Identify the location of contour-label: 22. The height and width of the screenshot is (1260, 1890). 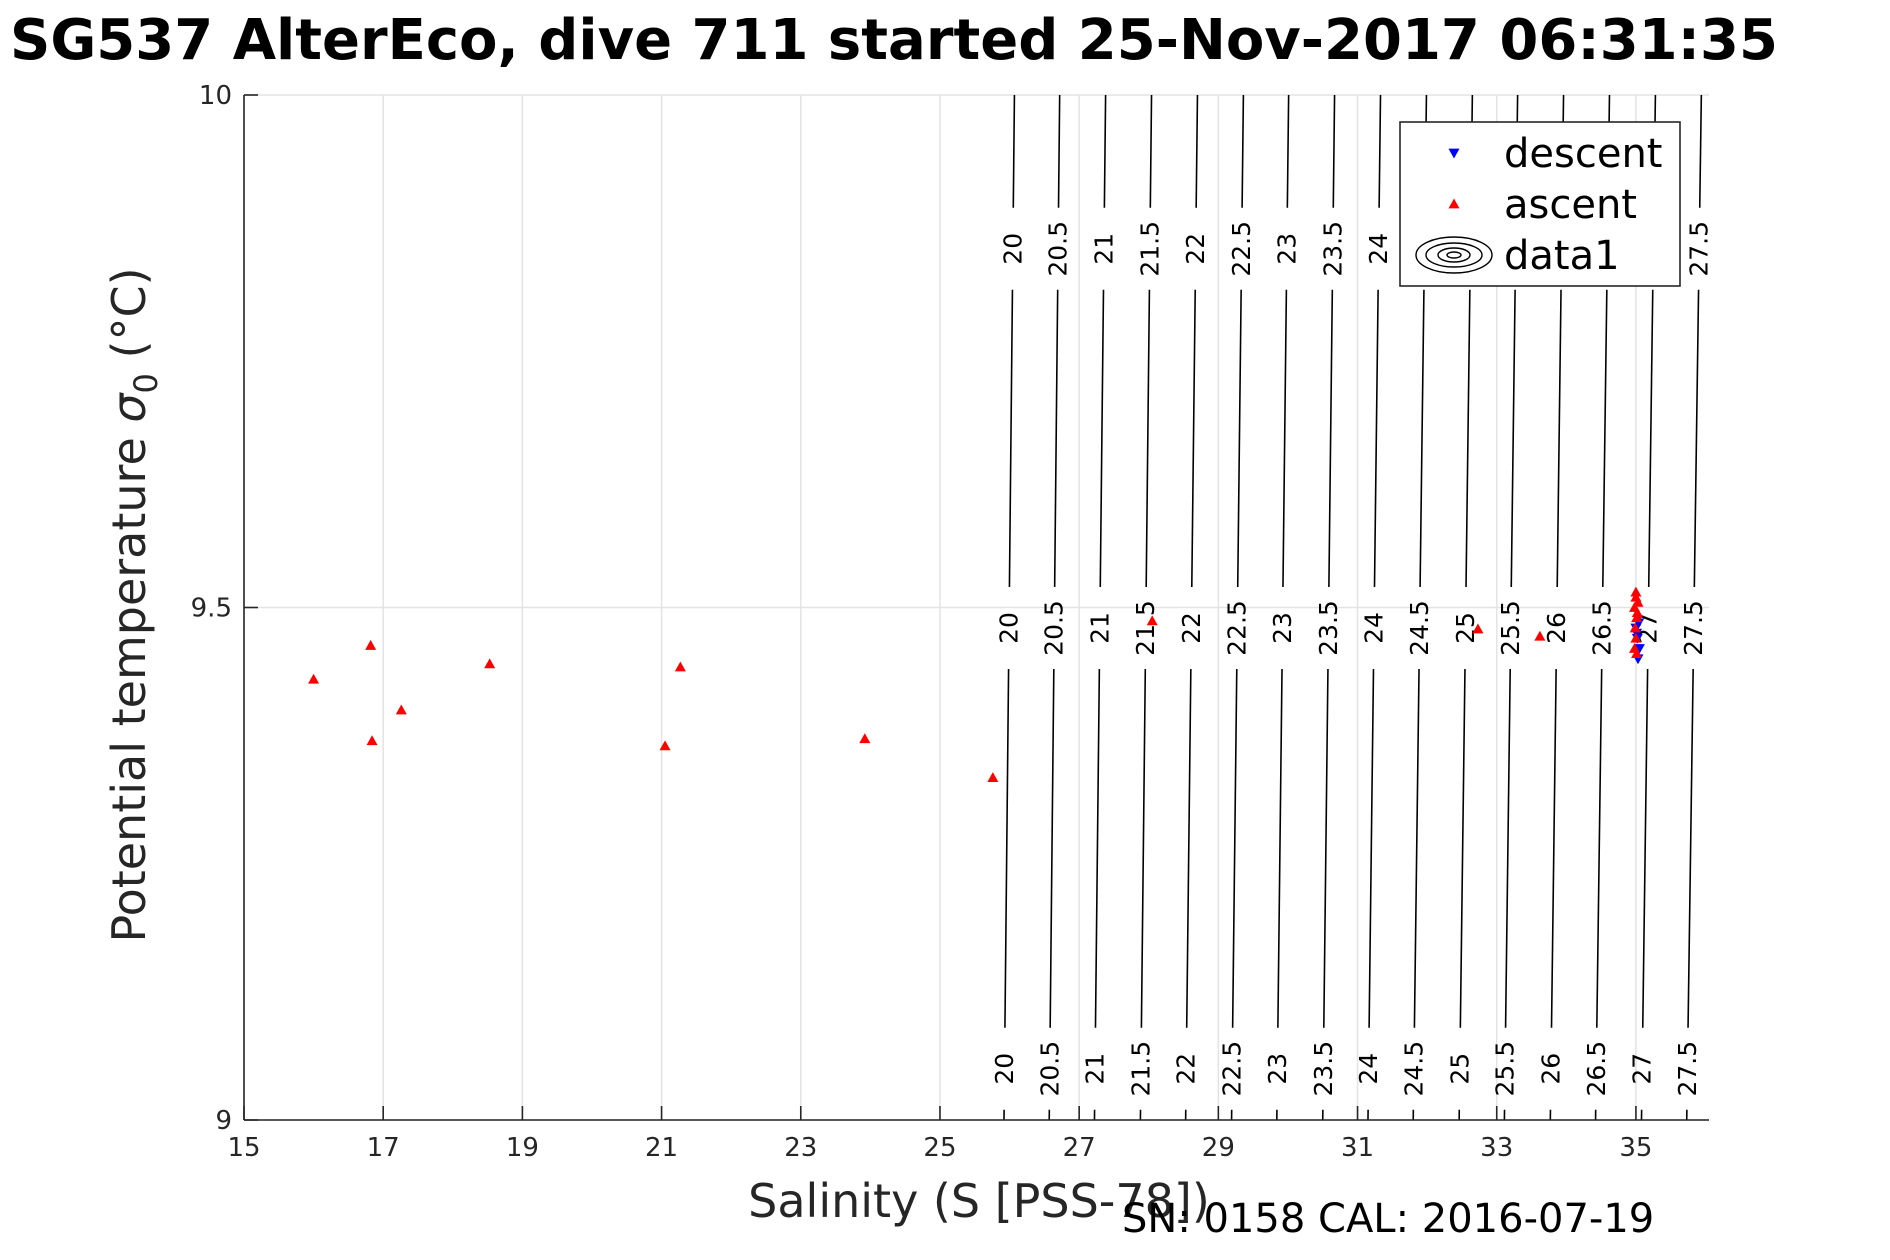
(1195, 249).